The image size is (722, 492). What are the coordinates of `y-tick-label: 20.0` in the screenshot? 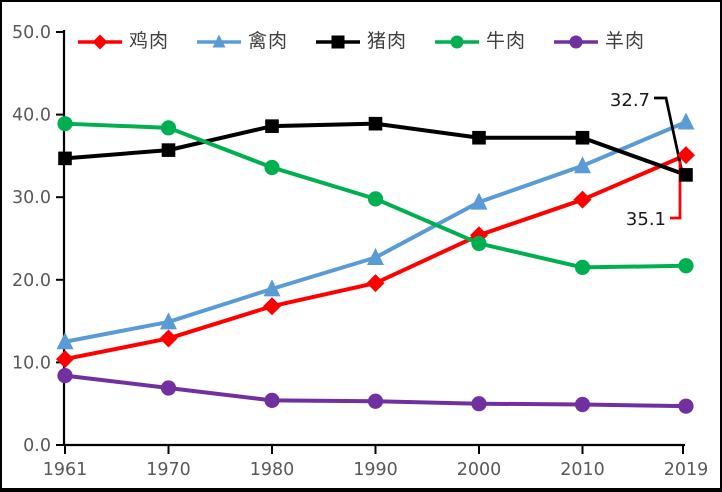 It's located at (31, 281).